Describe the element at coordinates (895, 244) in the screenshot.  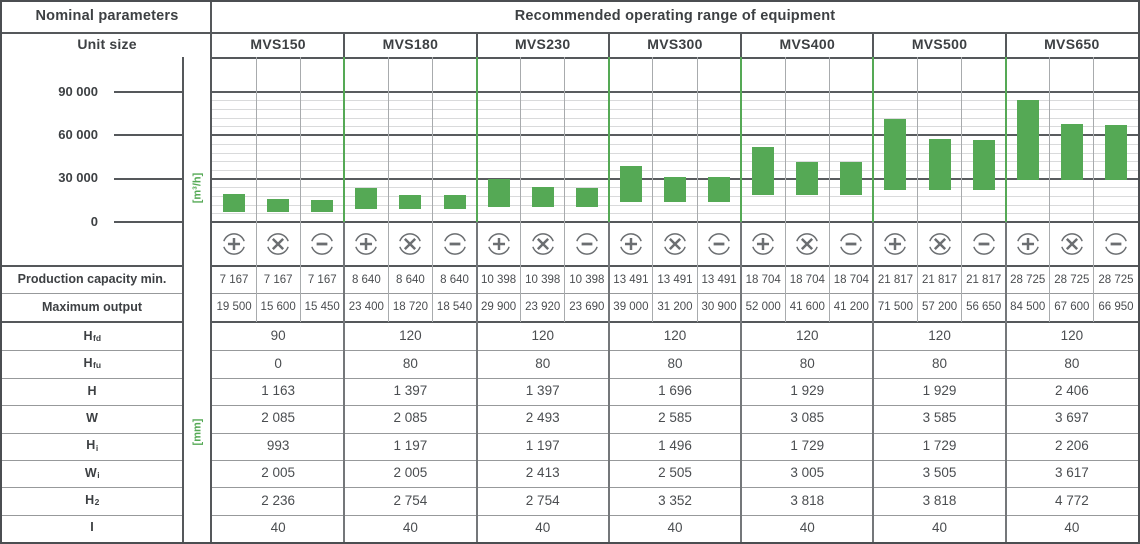
I see `mode-cell-mvs500-plus` at that location.